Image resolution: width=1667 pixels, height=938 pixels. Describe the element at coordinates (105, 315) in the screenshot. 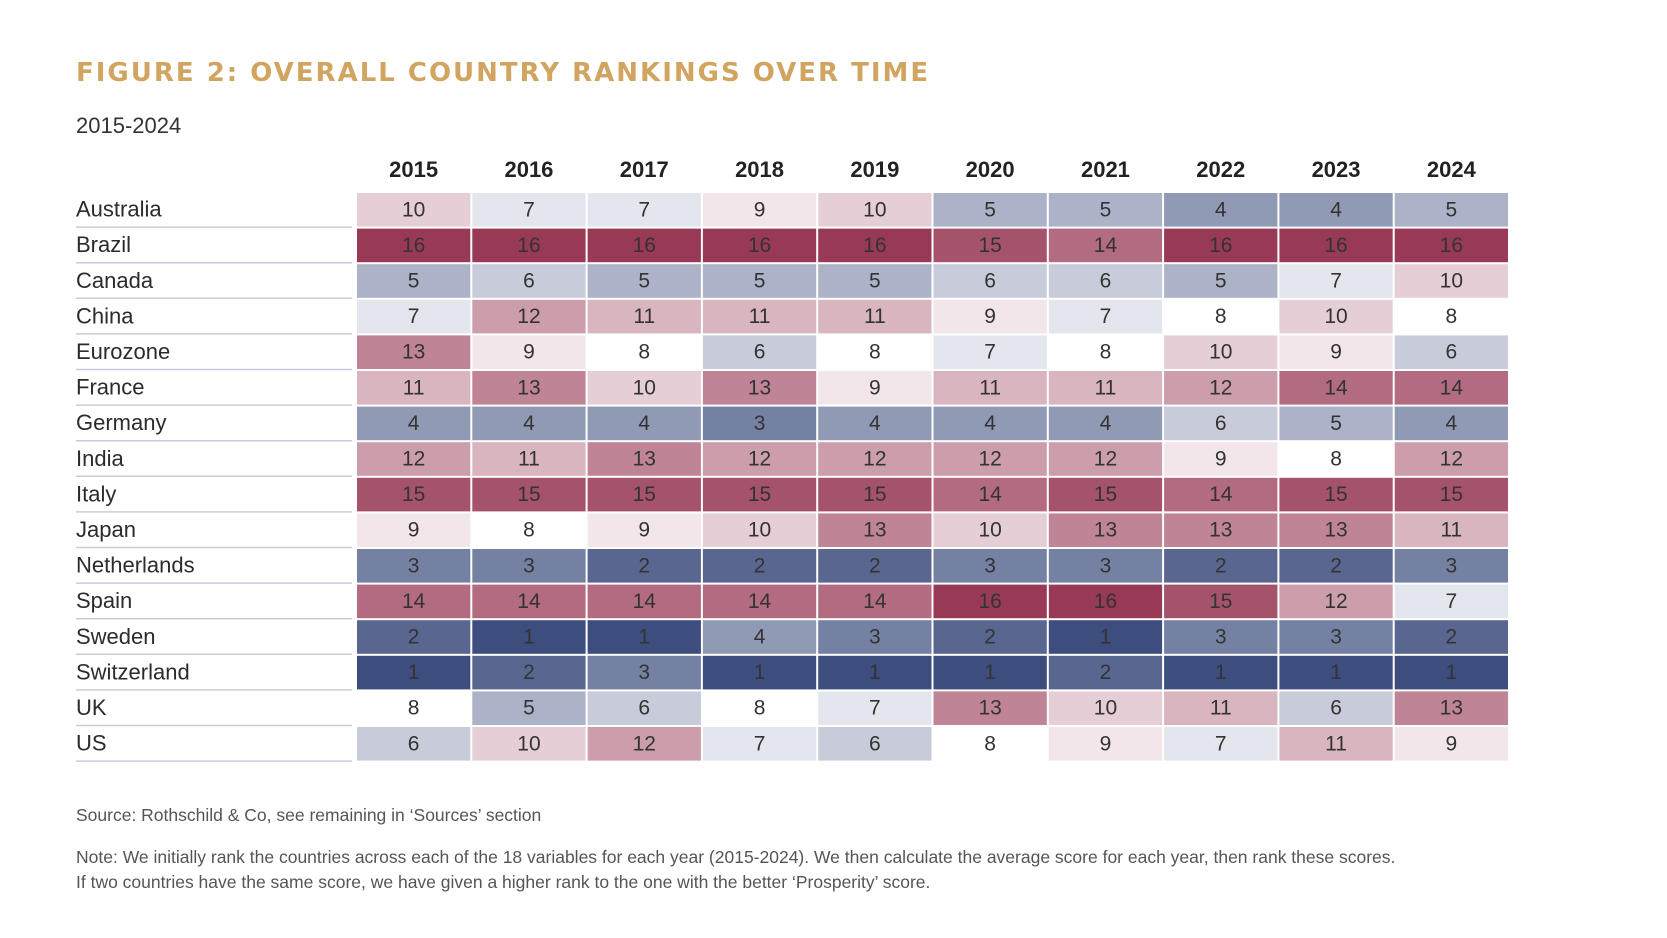

I see `country-label-china: China` at that location.